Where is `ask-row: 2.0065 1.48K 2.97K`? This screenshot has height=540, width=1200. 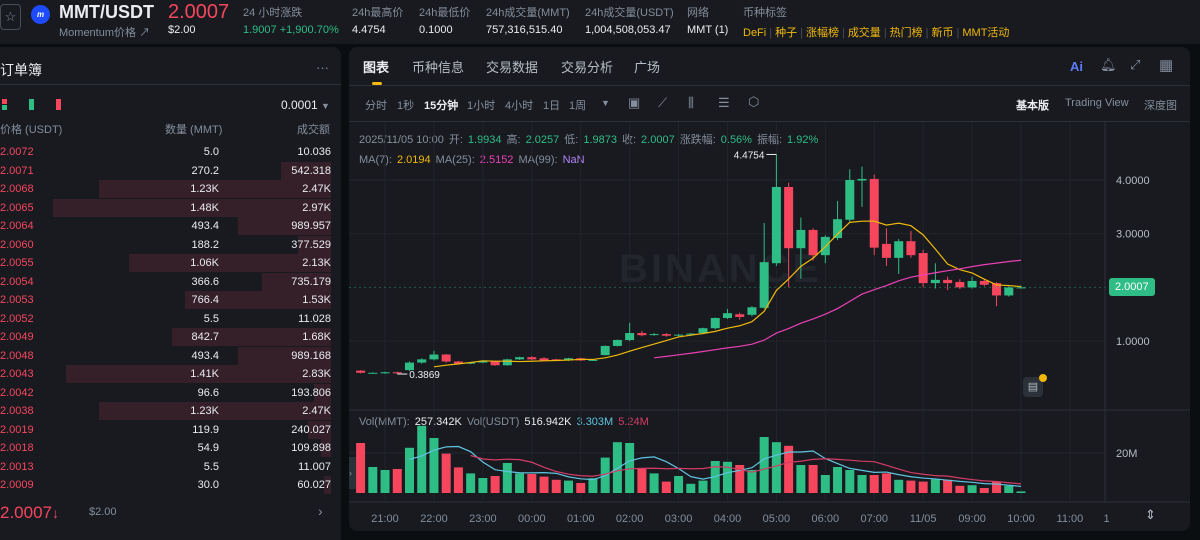 ask-row: 2.0065 1.48K 2.97K is located at coordinates (165, 207).